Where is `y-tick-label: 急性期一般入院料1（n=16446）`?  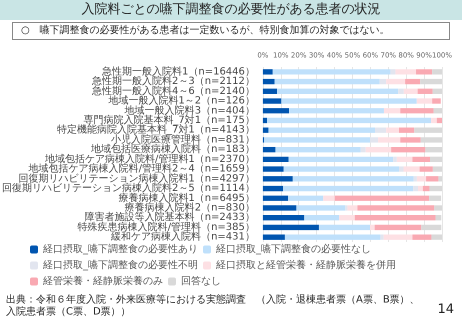 y-tick-label: 急性期一般入院料1（n=16446） is located at coordinates (178, 71).